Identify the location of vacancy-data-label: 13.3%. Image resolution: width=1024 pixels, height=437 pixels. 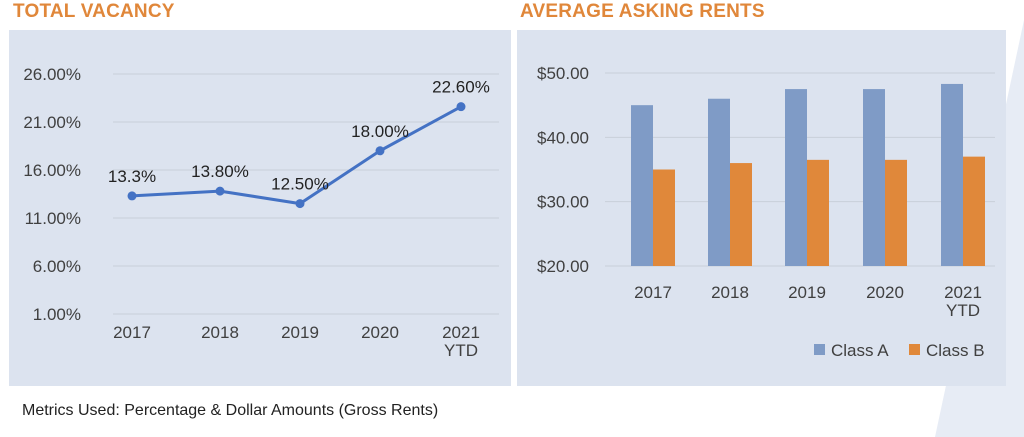
(132, 176).